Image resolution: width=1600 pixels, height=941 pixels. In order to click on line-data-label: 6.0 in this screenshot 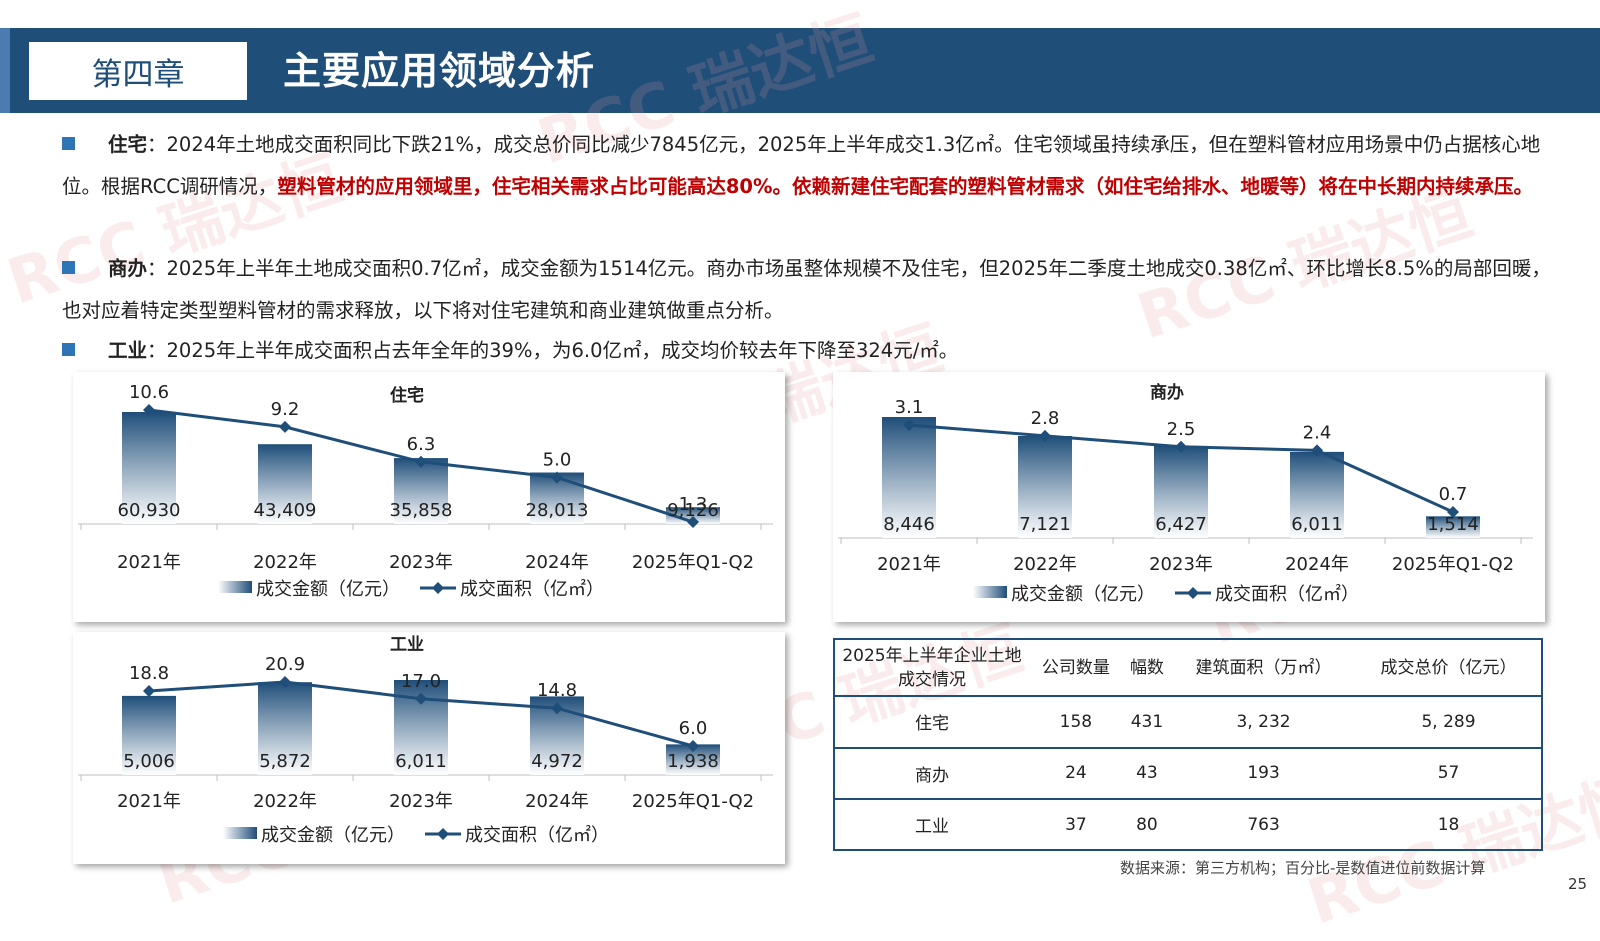, I will do `click(693, 728)`.